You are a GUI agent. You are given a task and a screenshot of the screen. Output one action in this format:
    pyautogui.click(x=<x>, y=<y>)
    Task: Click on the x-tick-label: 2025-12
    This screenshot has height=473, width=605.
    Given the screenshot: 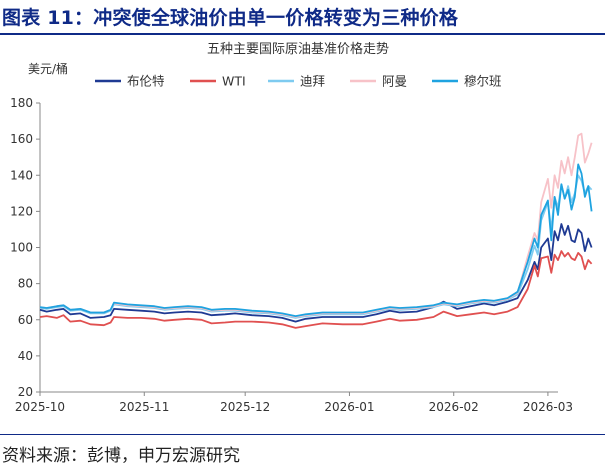 What is the action you would take?
    pyautogui.click(x=245, y=407)
    